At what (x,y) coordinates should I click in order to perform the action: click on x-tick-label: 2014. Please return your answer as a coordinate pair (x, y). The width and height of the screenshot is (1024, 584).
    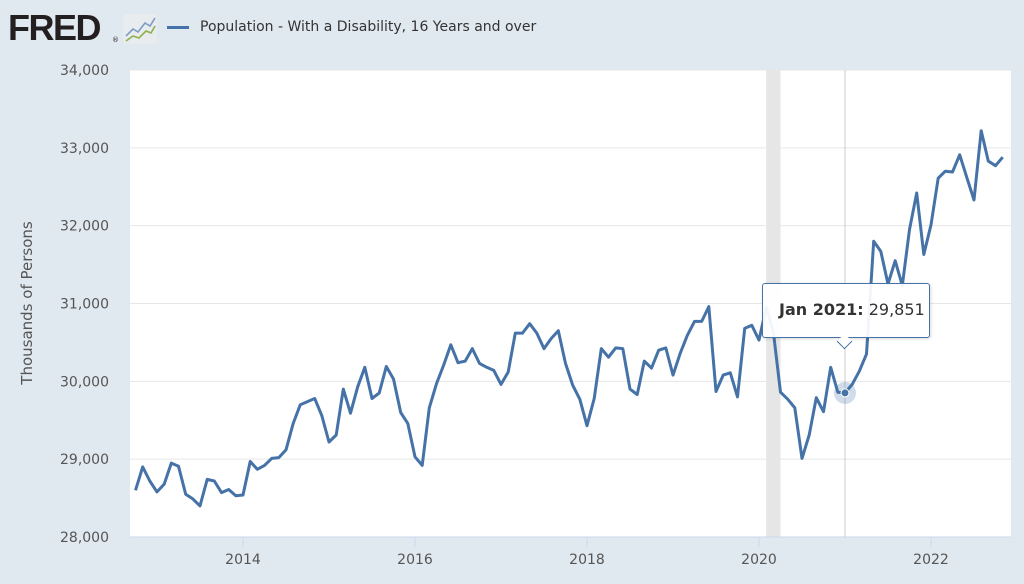
    Looking at the image, I should click on (243, 560).